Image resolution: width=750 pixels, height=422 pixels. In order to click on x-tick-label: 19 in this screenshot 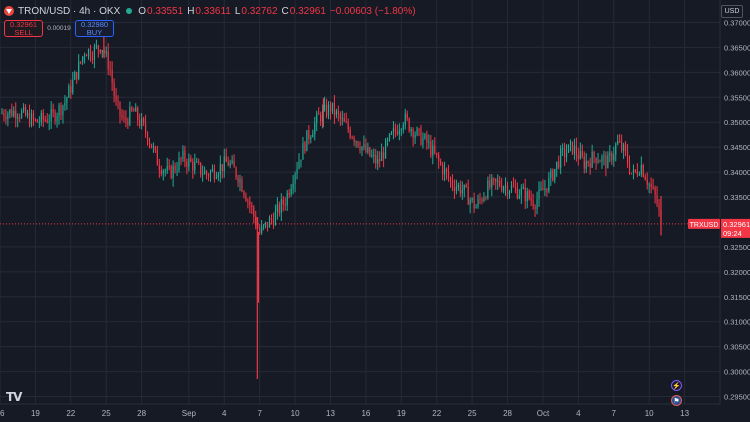, I will do `click(35, 413)`.